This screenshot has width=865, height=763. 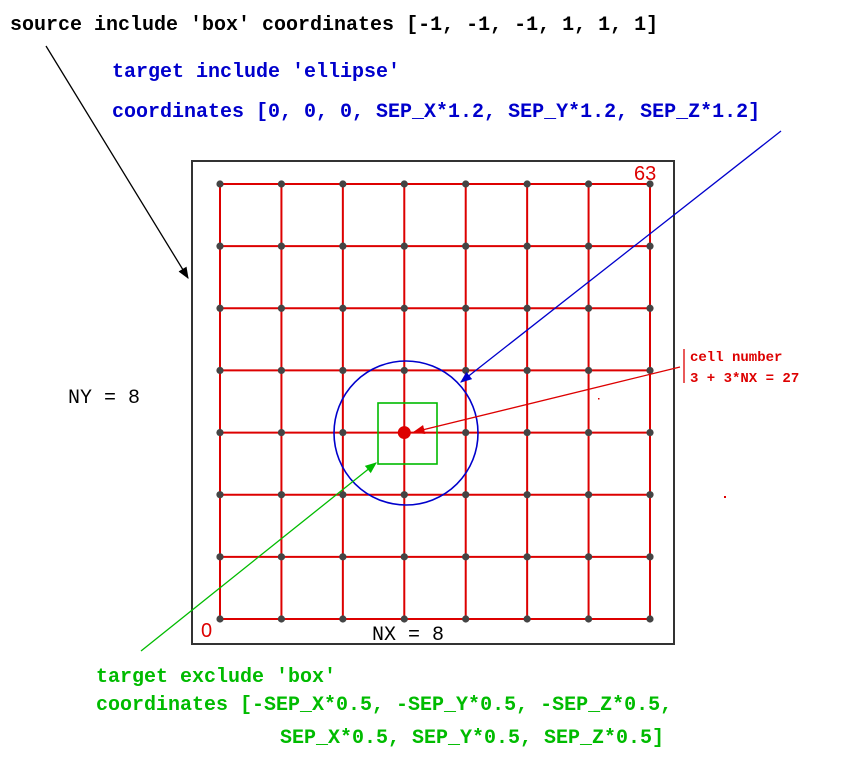 I want to click on ny-label: NY = 8, so click(x=104, y=398).